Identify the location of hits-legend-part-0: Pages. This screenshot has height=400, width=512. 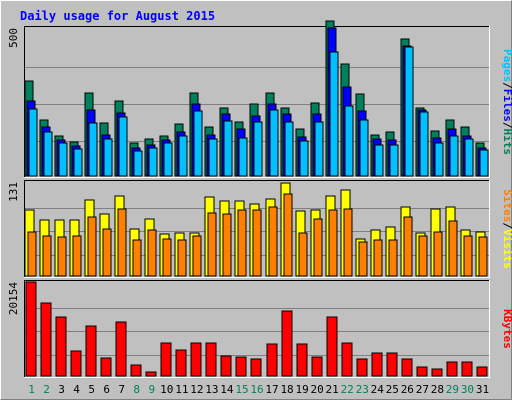
(506, 65).